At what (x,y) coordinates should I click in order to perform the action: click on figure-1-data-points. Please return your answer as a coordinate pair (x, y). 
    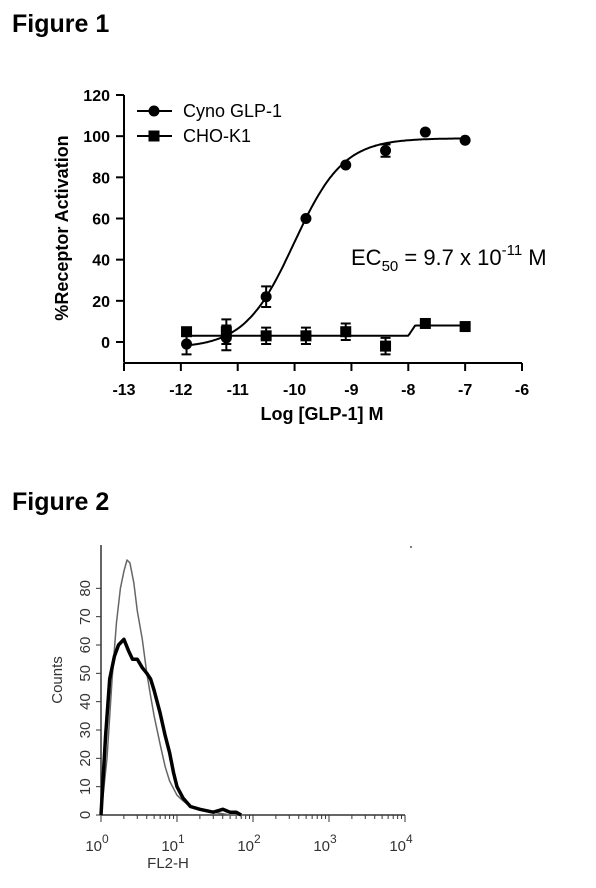
    Looking at the image, I should click on (326, 241).